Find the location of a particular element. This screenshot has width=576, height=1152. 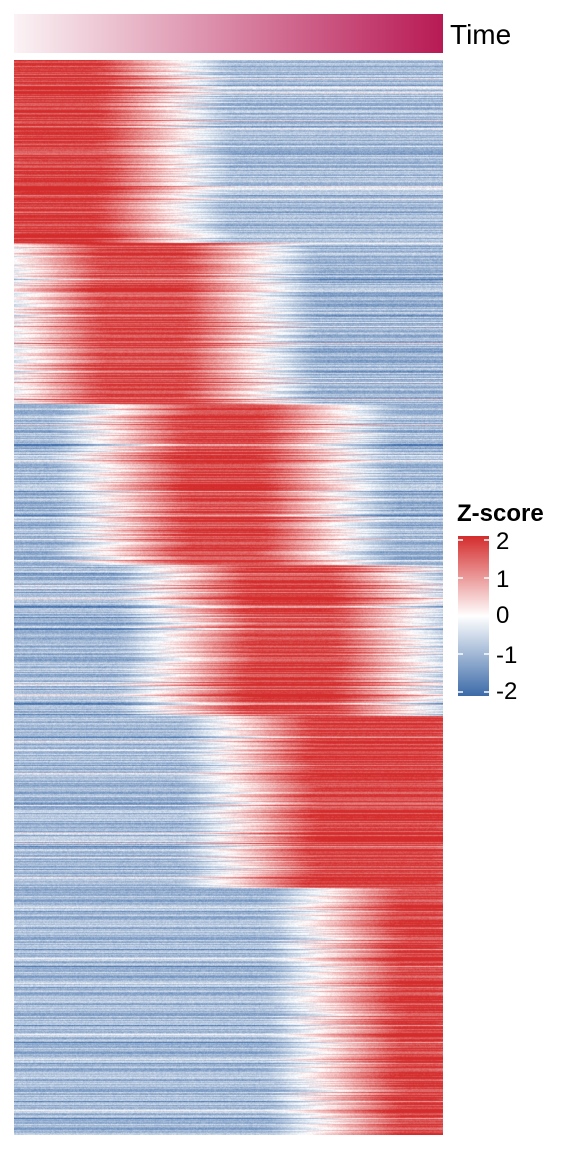

legend-tick-label: -1 is located at coordinates (507, 655).